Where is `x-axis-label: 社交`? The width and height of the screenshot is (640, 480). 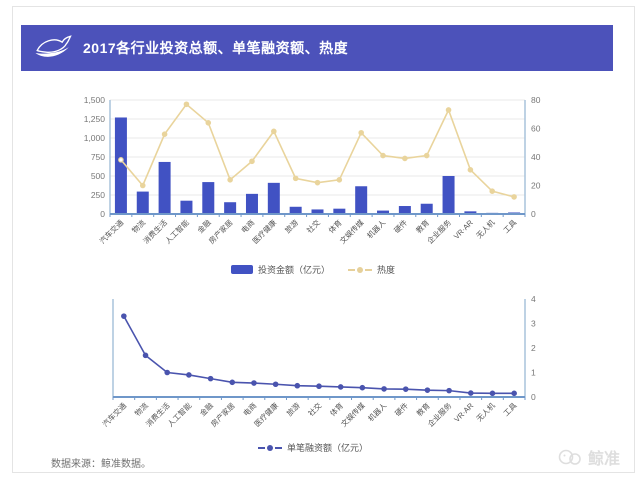 x-axis-label: 社交 is located at coordinates (313, 226).